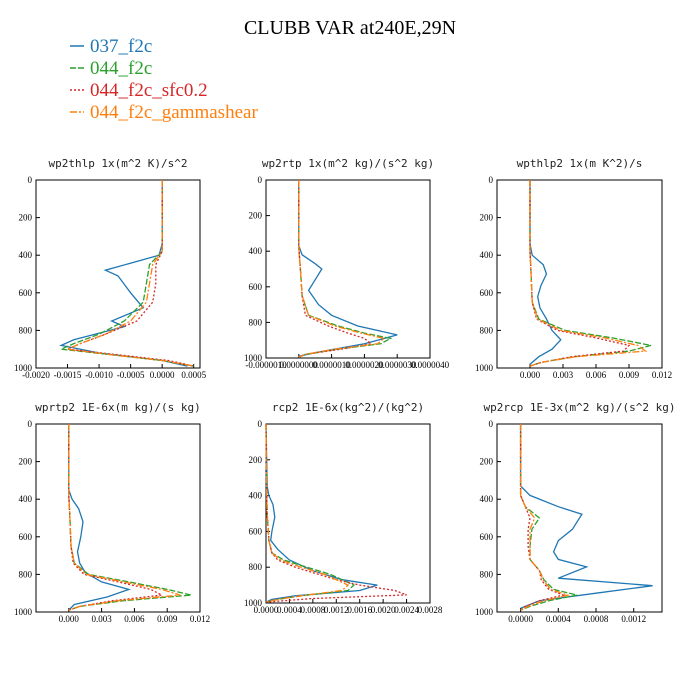 This screenshot has width=700, height=700. What do you see at coordinates (299, 365) in the screenshot?
I see `x-tick-label: 0.0000000` at bounding box center [299, 365].